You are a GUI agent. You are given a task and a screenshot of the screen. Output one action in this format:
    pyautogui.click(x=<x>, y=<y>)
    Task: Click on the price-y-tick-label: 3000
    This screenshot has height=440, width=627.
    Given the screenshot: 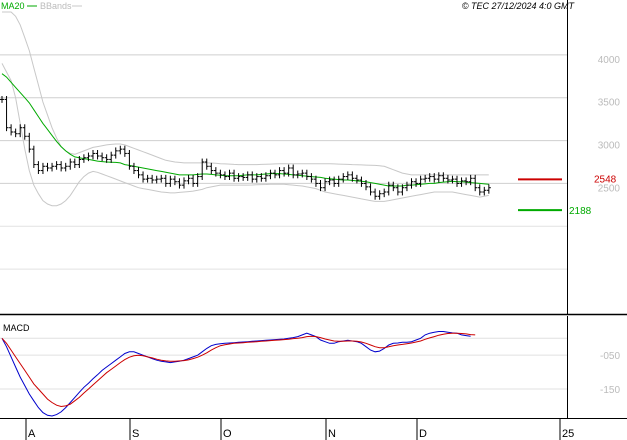 What is the action you would take?
    pyautogui.click(x=609, y=146)
    